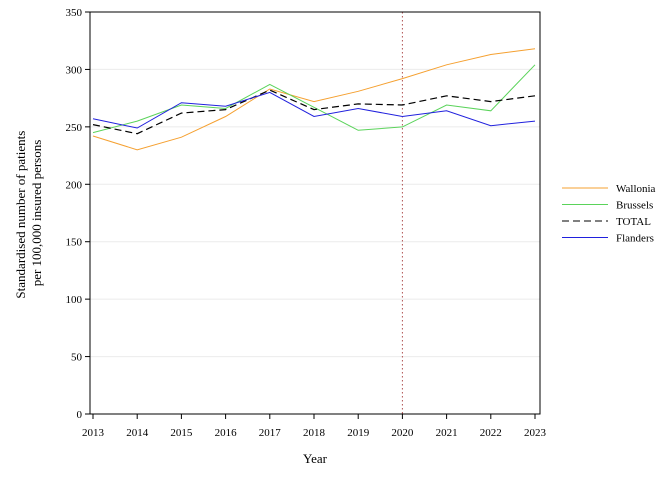 The height and width of the screenshot is (480, 672). Describe the element at coordinates (635, 239) in the screenshot. I see `legend-label-flanders: Flanders` at that location.